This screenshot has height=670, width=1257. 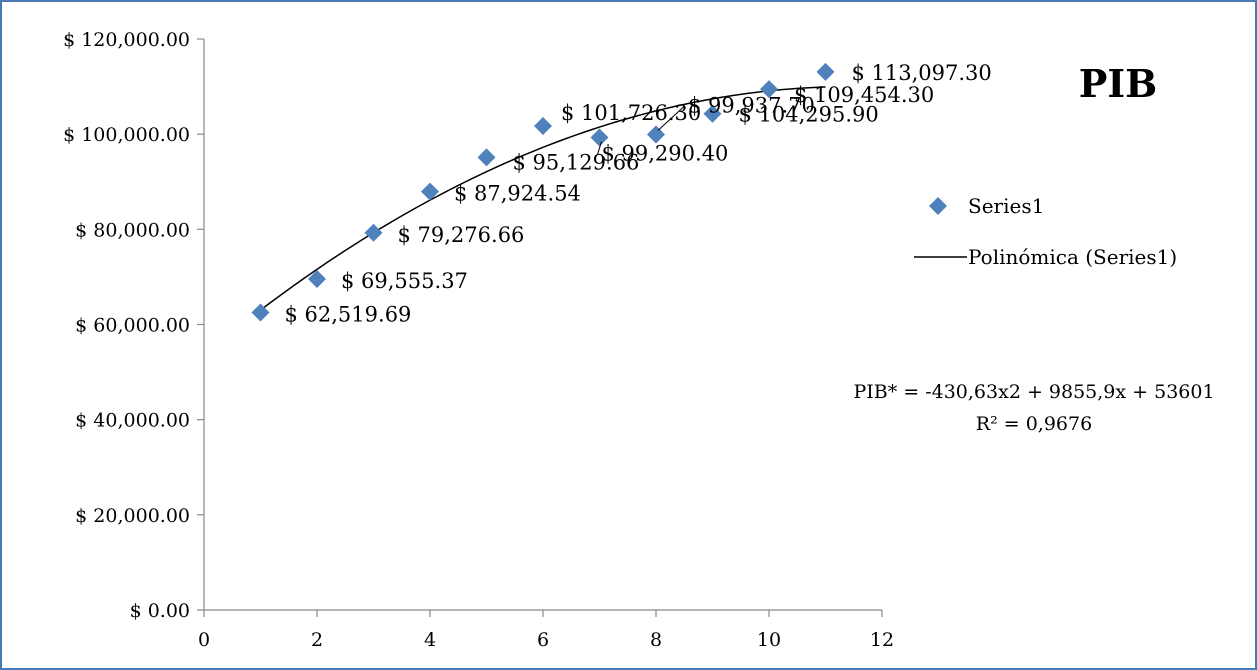 I want to click on y-tick-label: $ 120,000.00, so click(x=126, y=40).